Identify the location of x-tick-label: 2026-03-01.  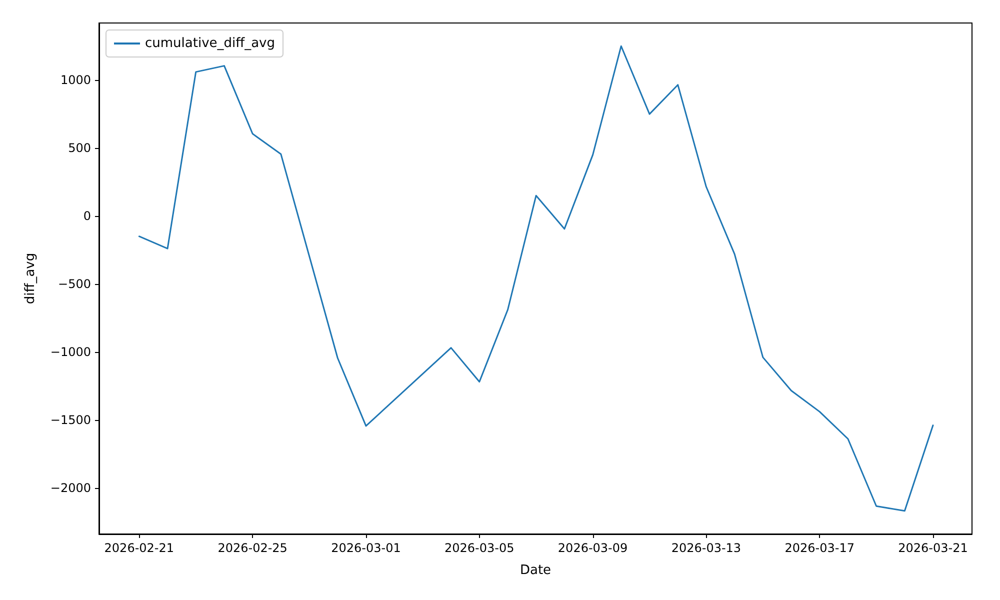
(366, 548).